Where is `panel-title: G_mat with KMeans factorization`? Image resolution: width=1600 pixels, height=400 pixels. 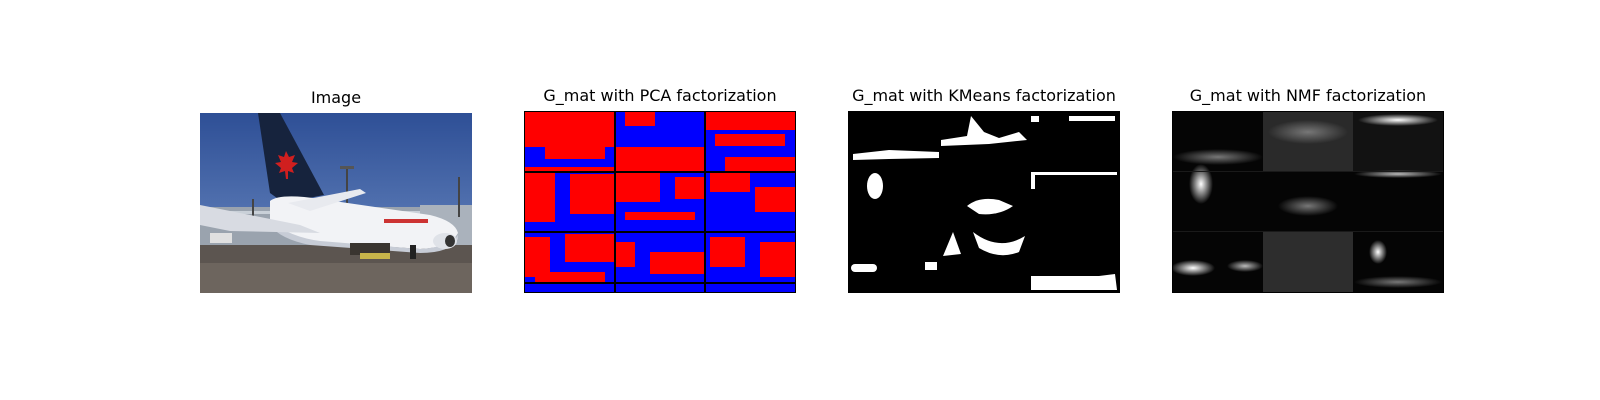 panel-title: G_mat with KMeans factorization is located at coordinates (984, 95).